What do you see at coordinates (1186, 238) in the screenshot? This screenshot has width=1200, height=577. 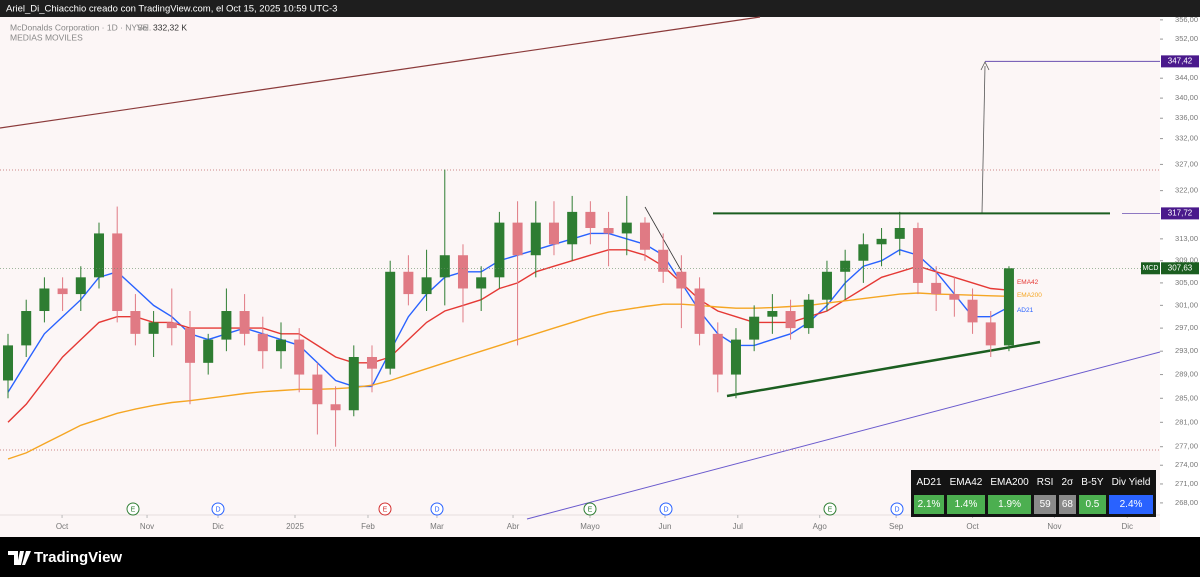 I see `y-tick-label: 313,00` at bounding box center [1186, 238].